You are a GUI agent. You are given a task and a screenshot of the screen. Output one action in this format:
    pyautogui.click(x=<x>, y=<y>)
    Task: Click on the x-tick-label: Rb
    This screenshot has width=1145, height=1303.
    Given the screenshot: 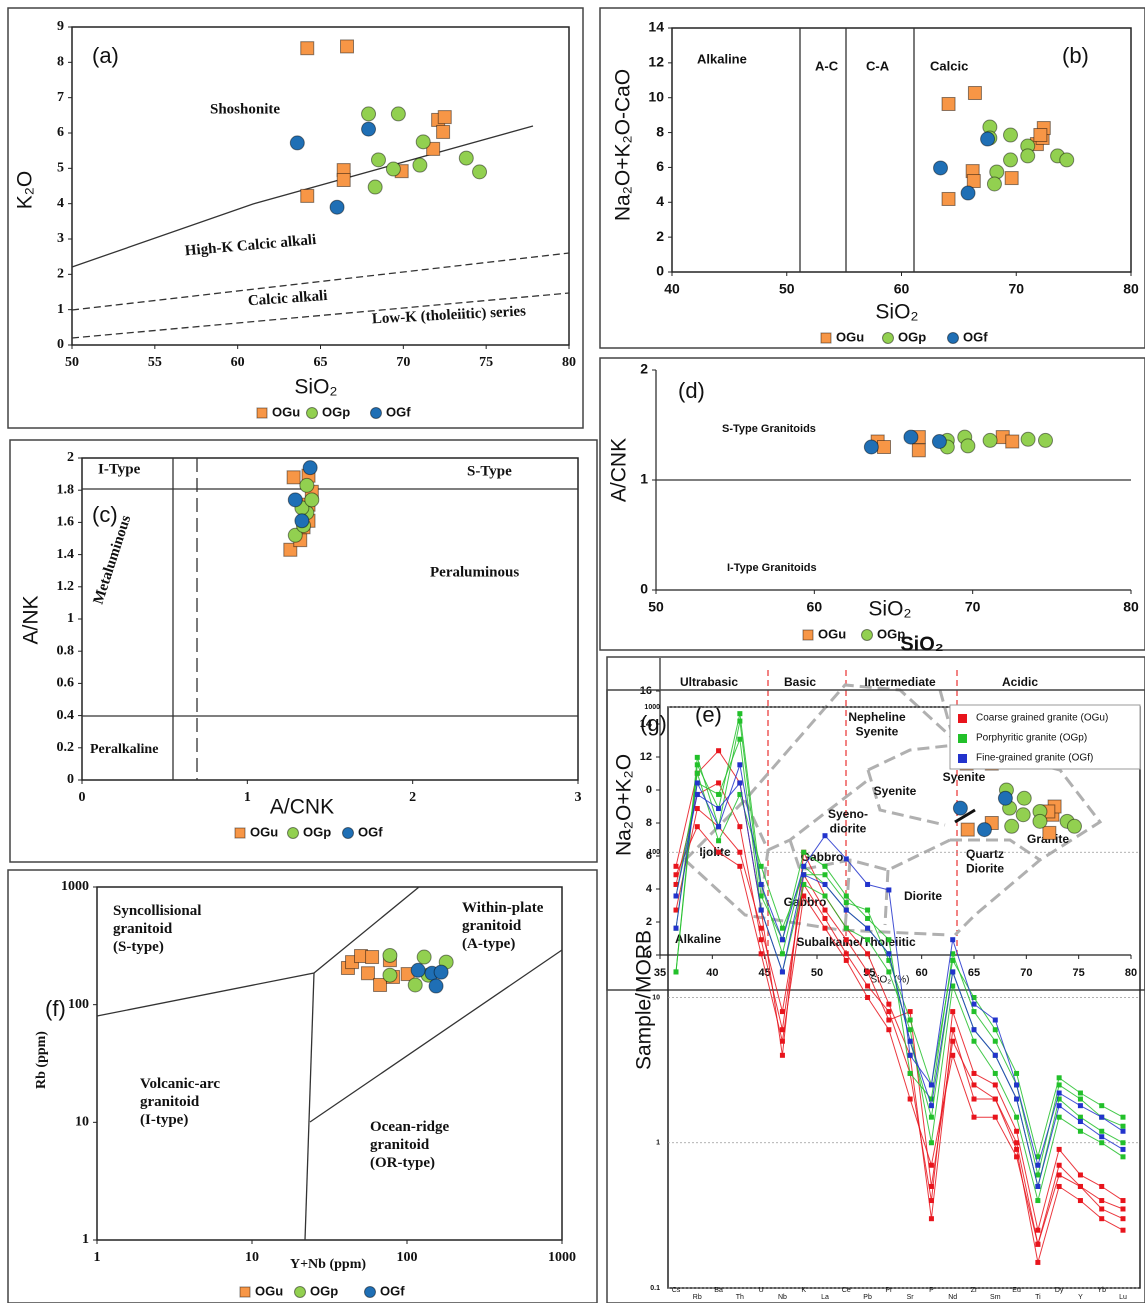 What is the action you would take?
    pyautogui.click(x=697, y=1297)
    